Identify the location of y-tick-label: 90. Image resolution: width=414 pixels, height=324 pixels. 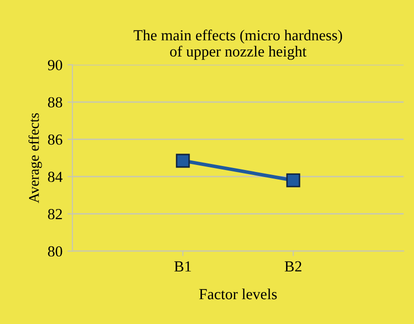
(55, 65).